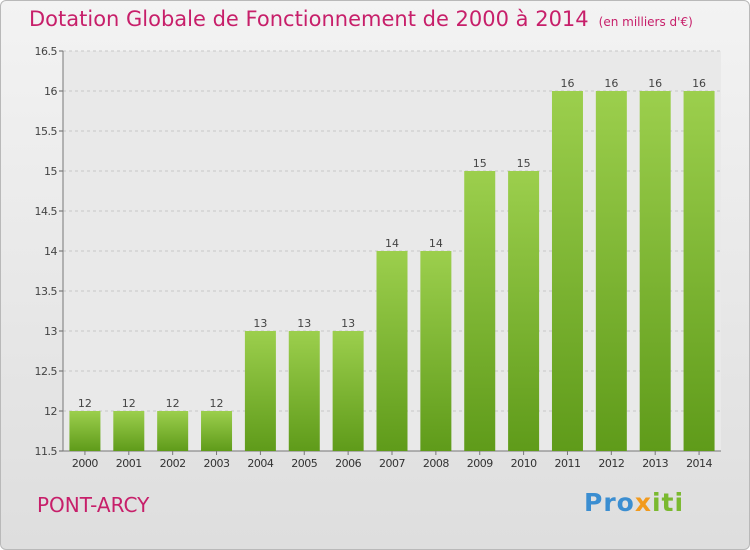 The image size is (750, 550). I want to click on x-tick-label-2006: 2006, so click(348, 463).